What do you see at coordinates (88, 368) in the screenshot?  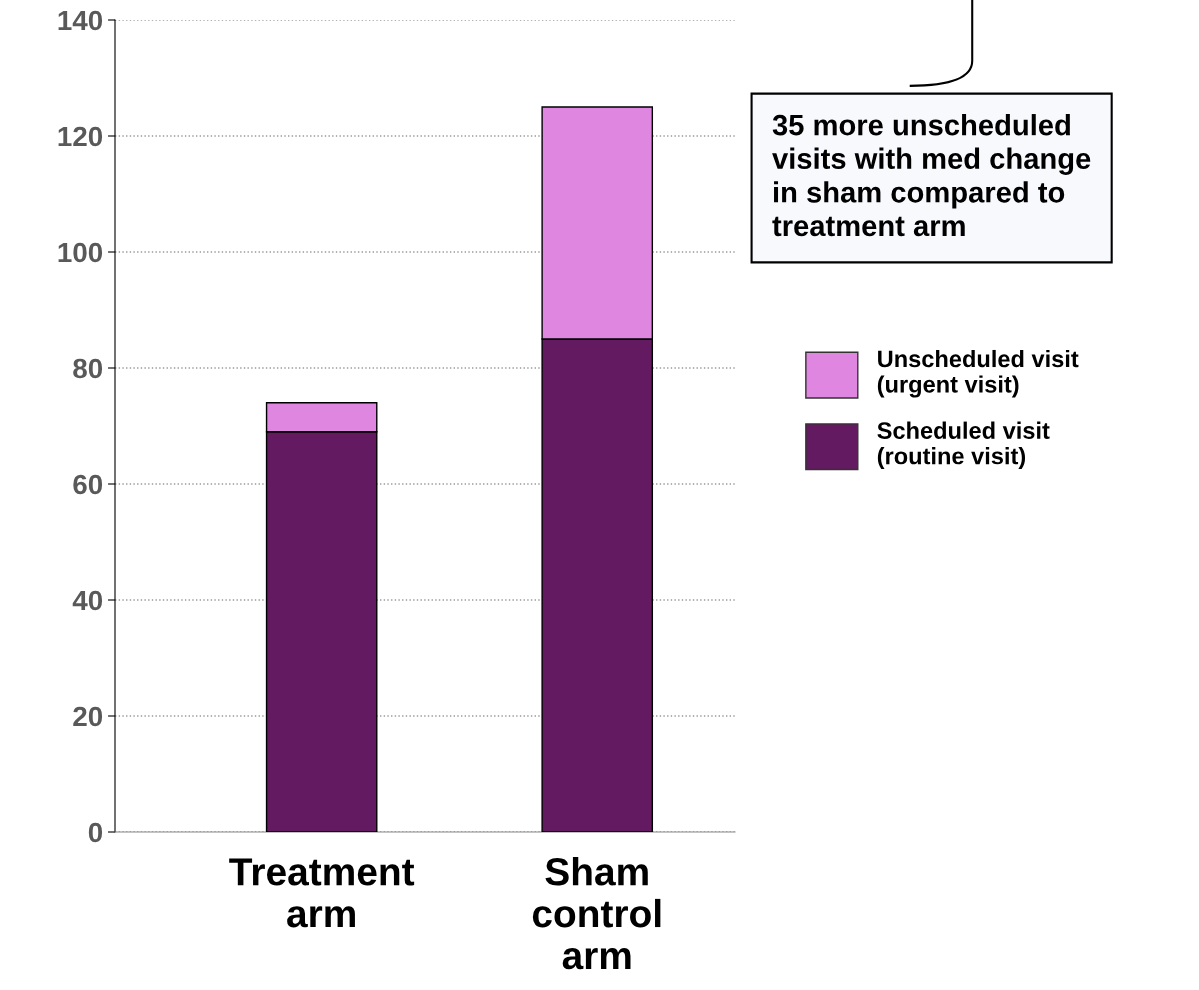 I see `y-tick-label: 80` at bounding box center [88, 368].